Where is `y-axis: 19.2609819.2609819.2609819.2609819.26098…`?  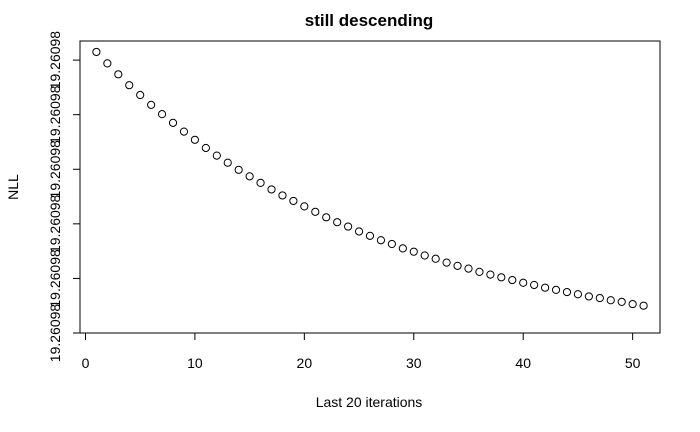 y-axis: 19.2609819.2609819.2609819.2609819.26098… is located at coordinates (64, 197).